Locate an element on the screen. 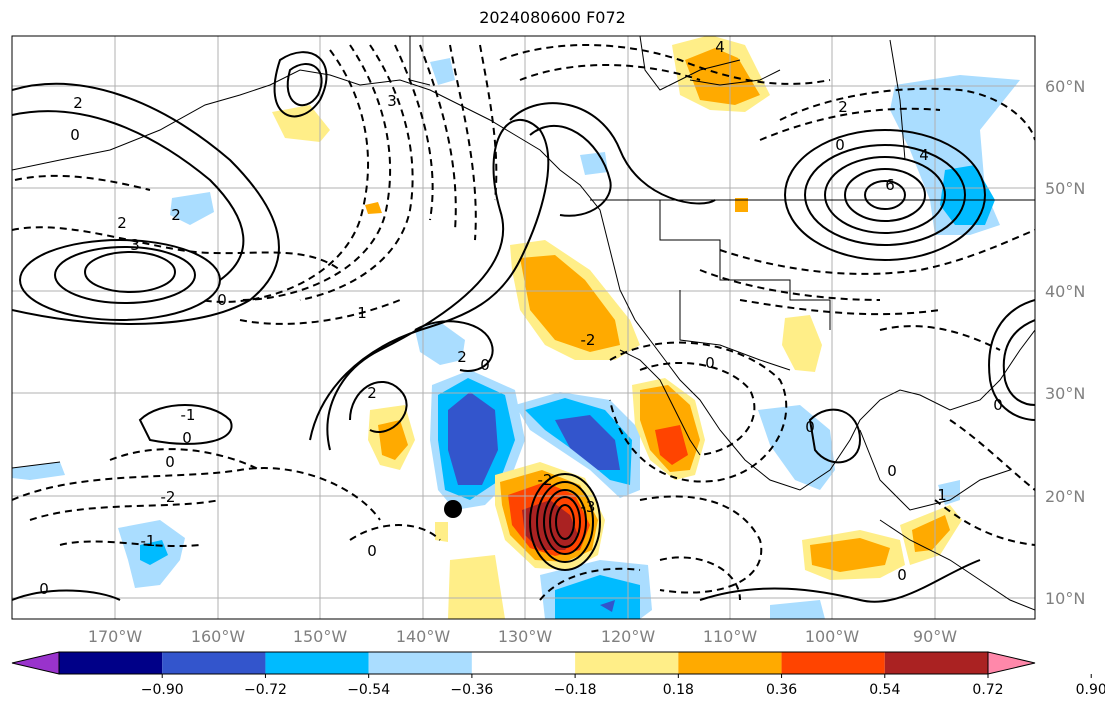  latitude-labels: 60°N 50°N 40°N 30°N 20°N 10°N is located at coordinates (1065, 342).